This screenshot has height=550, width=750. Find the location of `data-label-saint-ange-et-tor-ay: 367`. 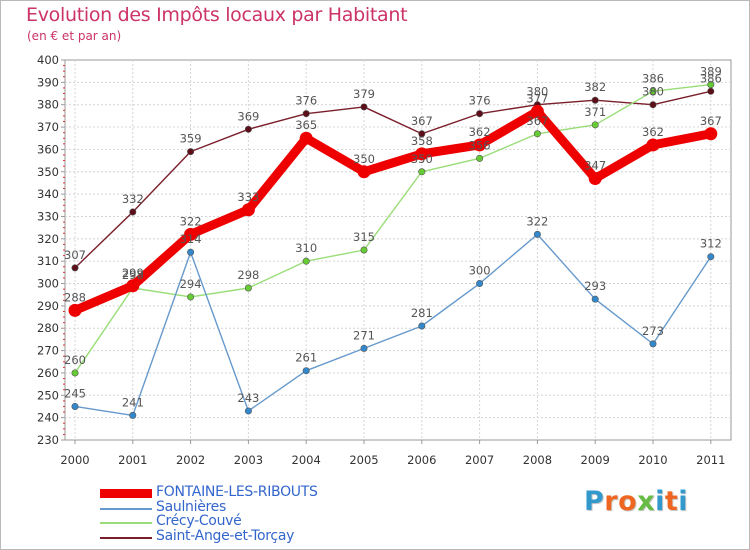

data-label-saint-ange-et-tor-ay: 367 is located at coordinates (422, 121).